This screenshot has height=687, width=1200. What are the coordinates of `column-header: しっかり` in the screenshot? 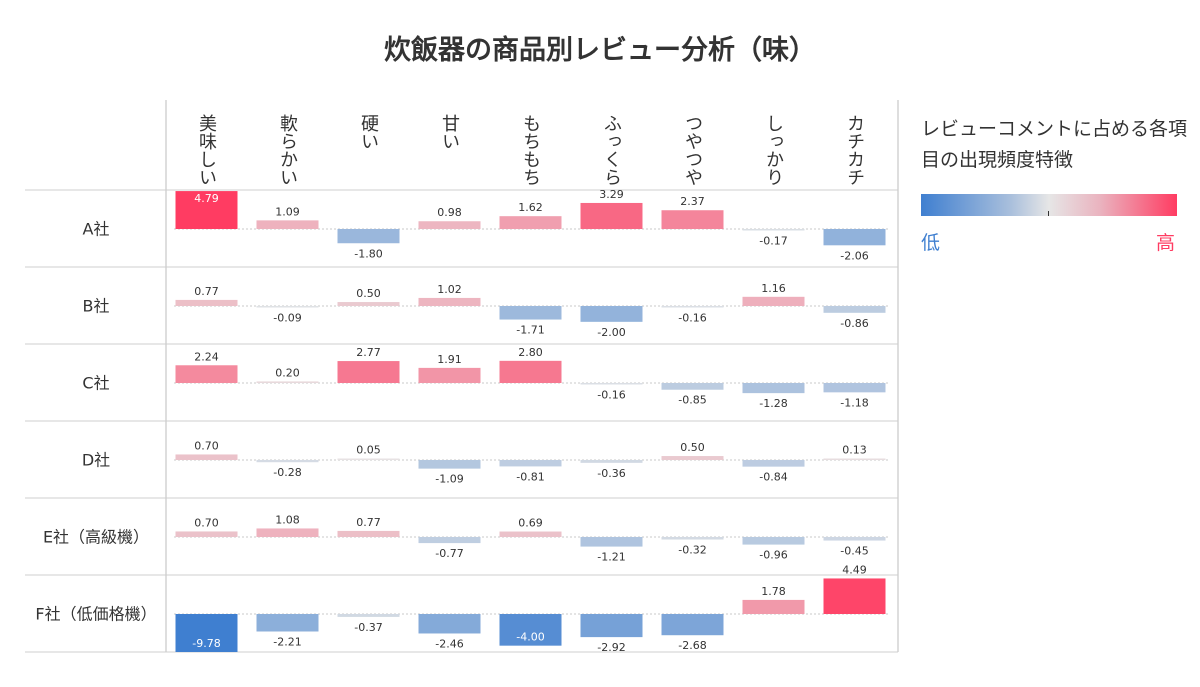 It's located at (773, 150).